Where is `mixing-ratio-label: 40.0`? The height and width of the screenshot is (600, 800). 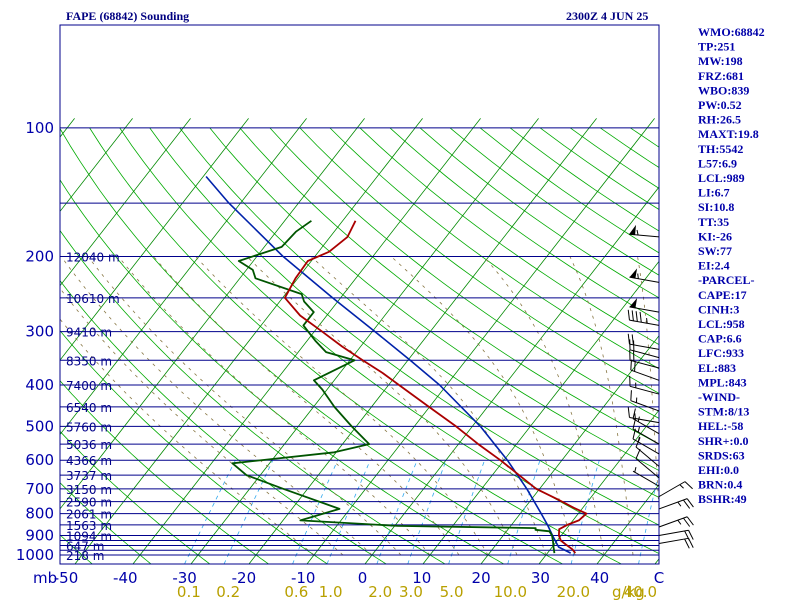
mixing-ratio-label: 40.0 is located at coordinates (640, 591).